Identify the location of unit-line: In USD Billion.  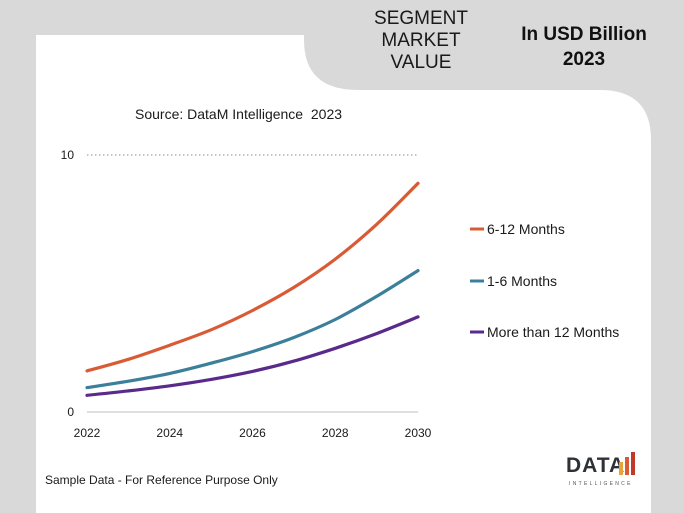
(584, 34).